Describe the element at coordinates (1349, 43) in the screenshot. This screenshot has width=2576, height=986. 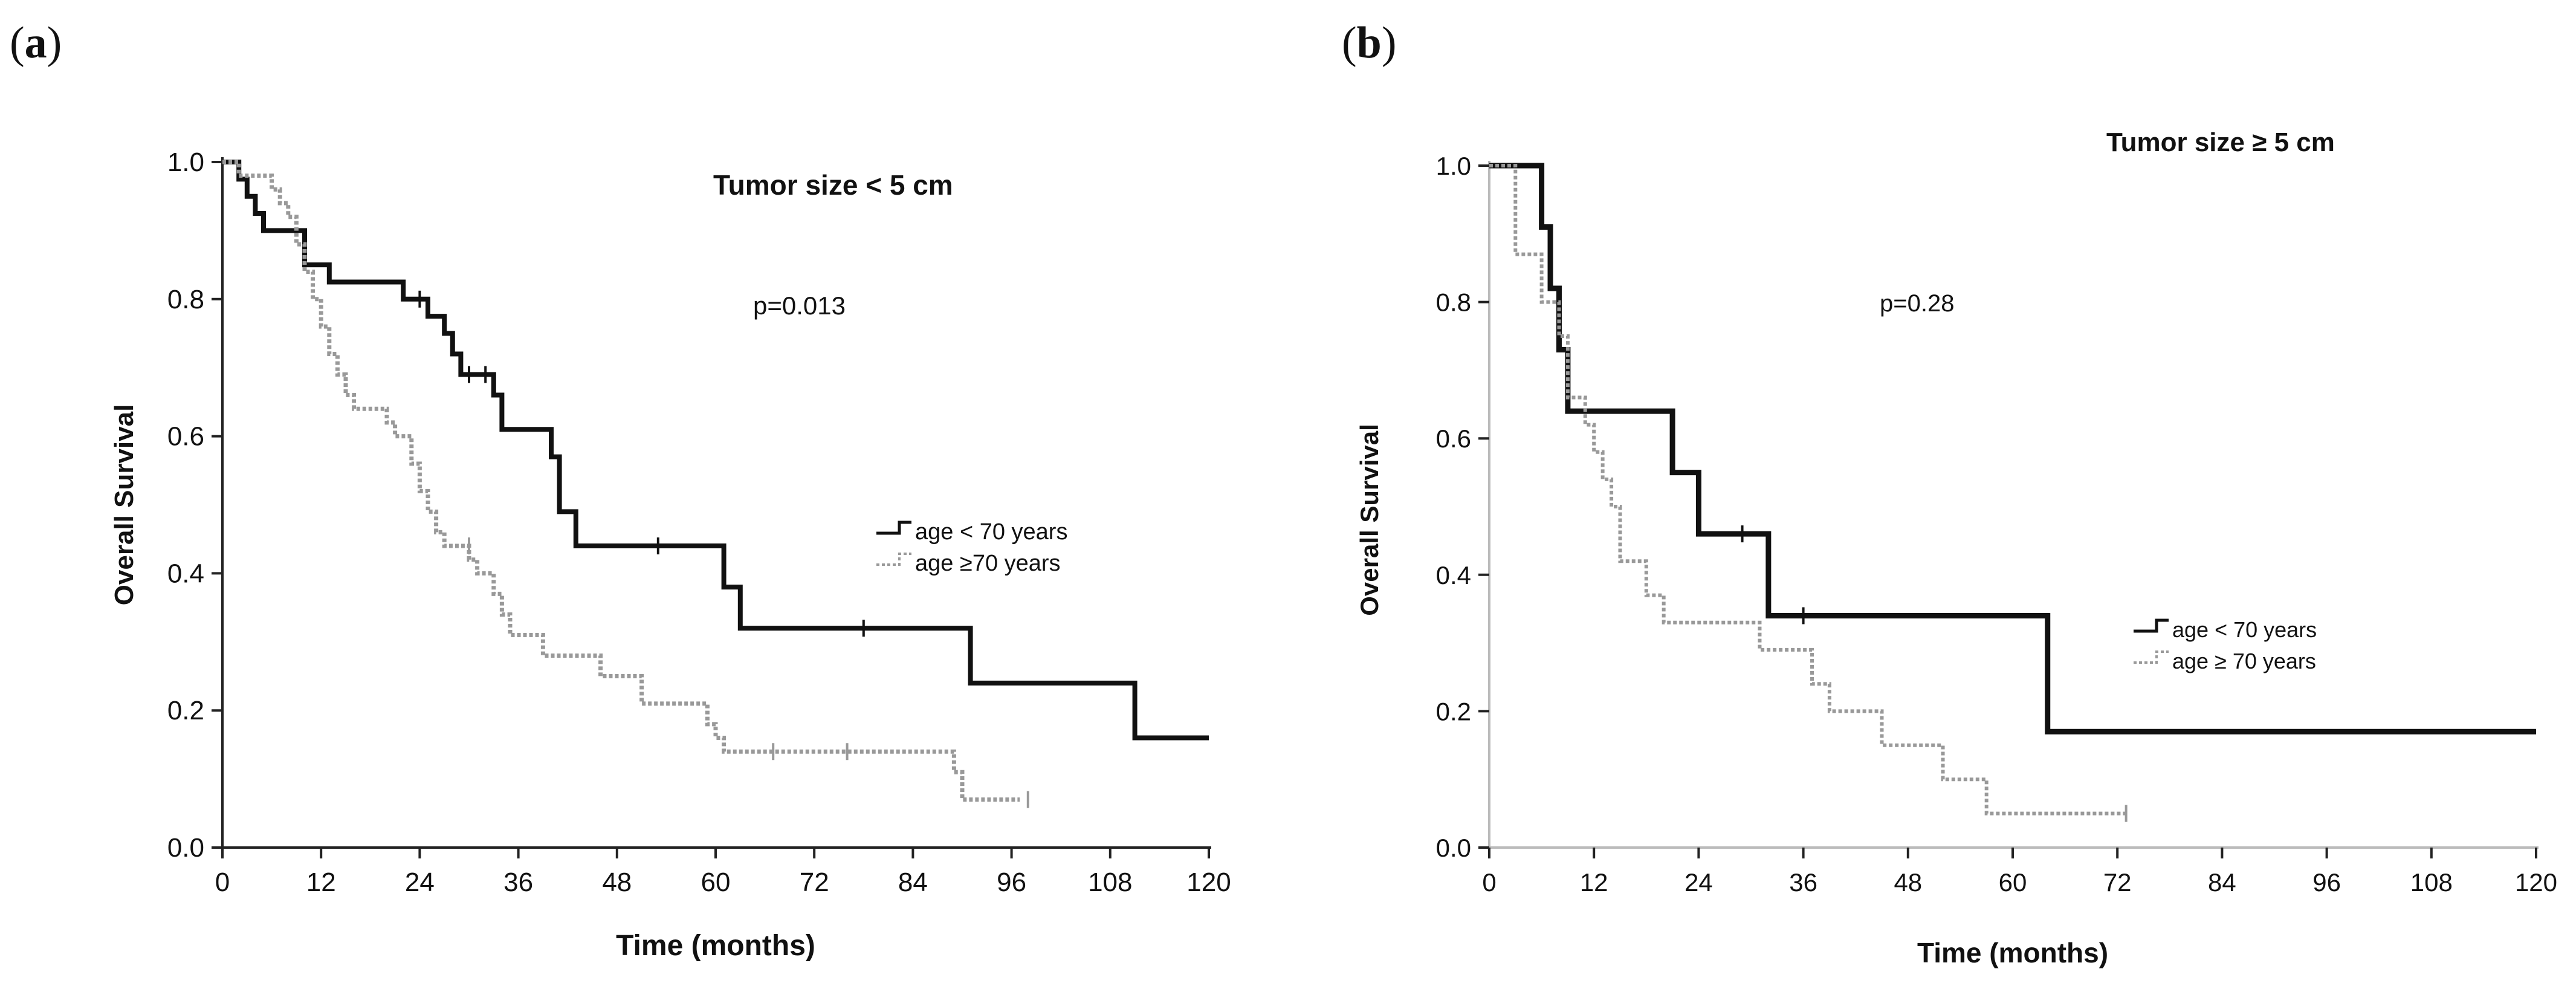
I see `panel-label-b-open: (` at that location.